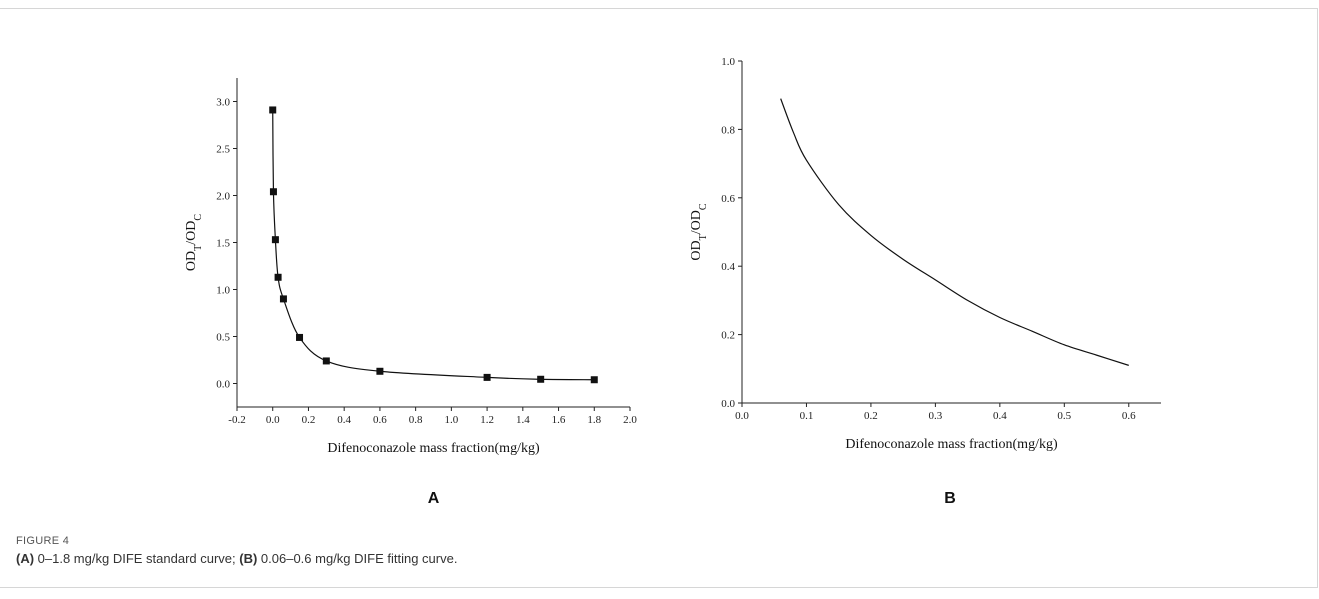 This screenshot has height=599, width=1319. I want to click on y-tick-label: 0.6, so click(728, 199).